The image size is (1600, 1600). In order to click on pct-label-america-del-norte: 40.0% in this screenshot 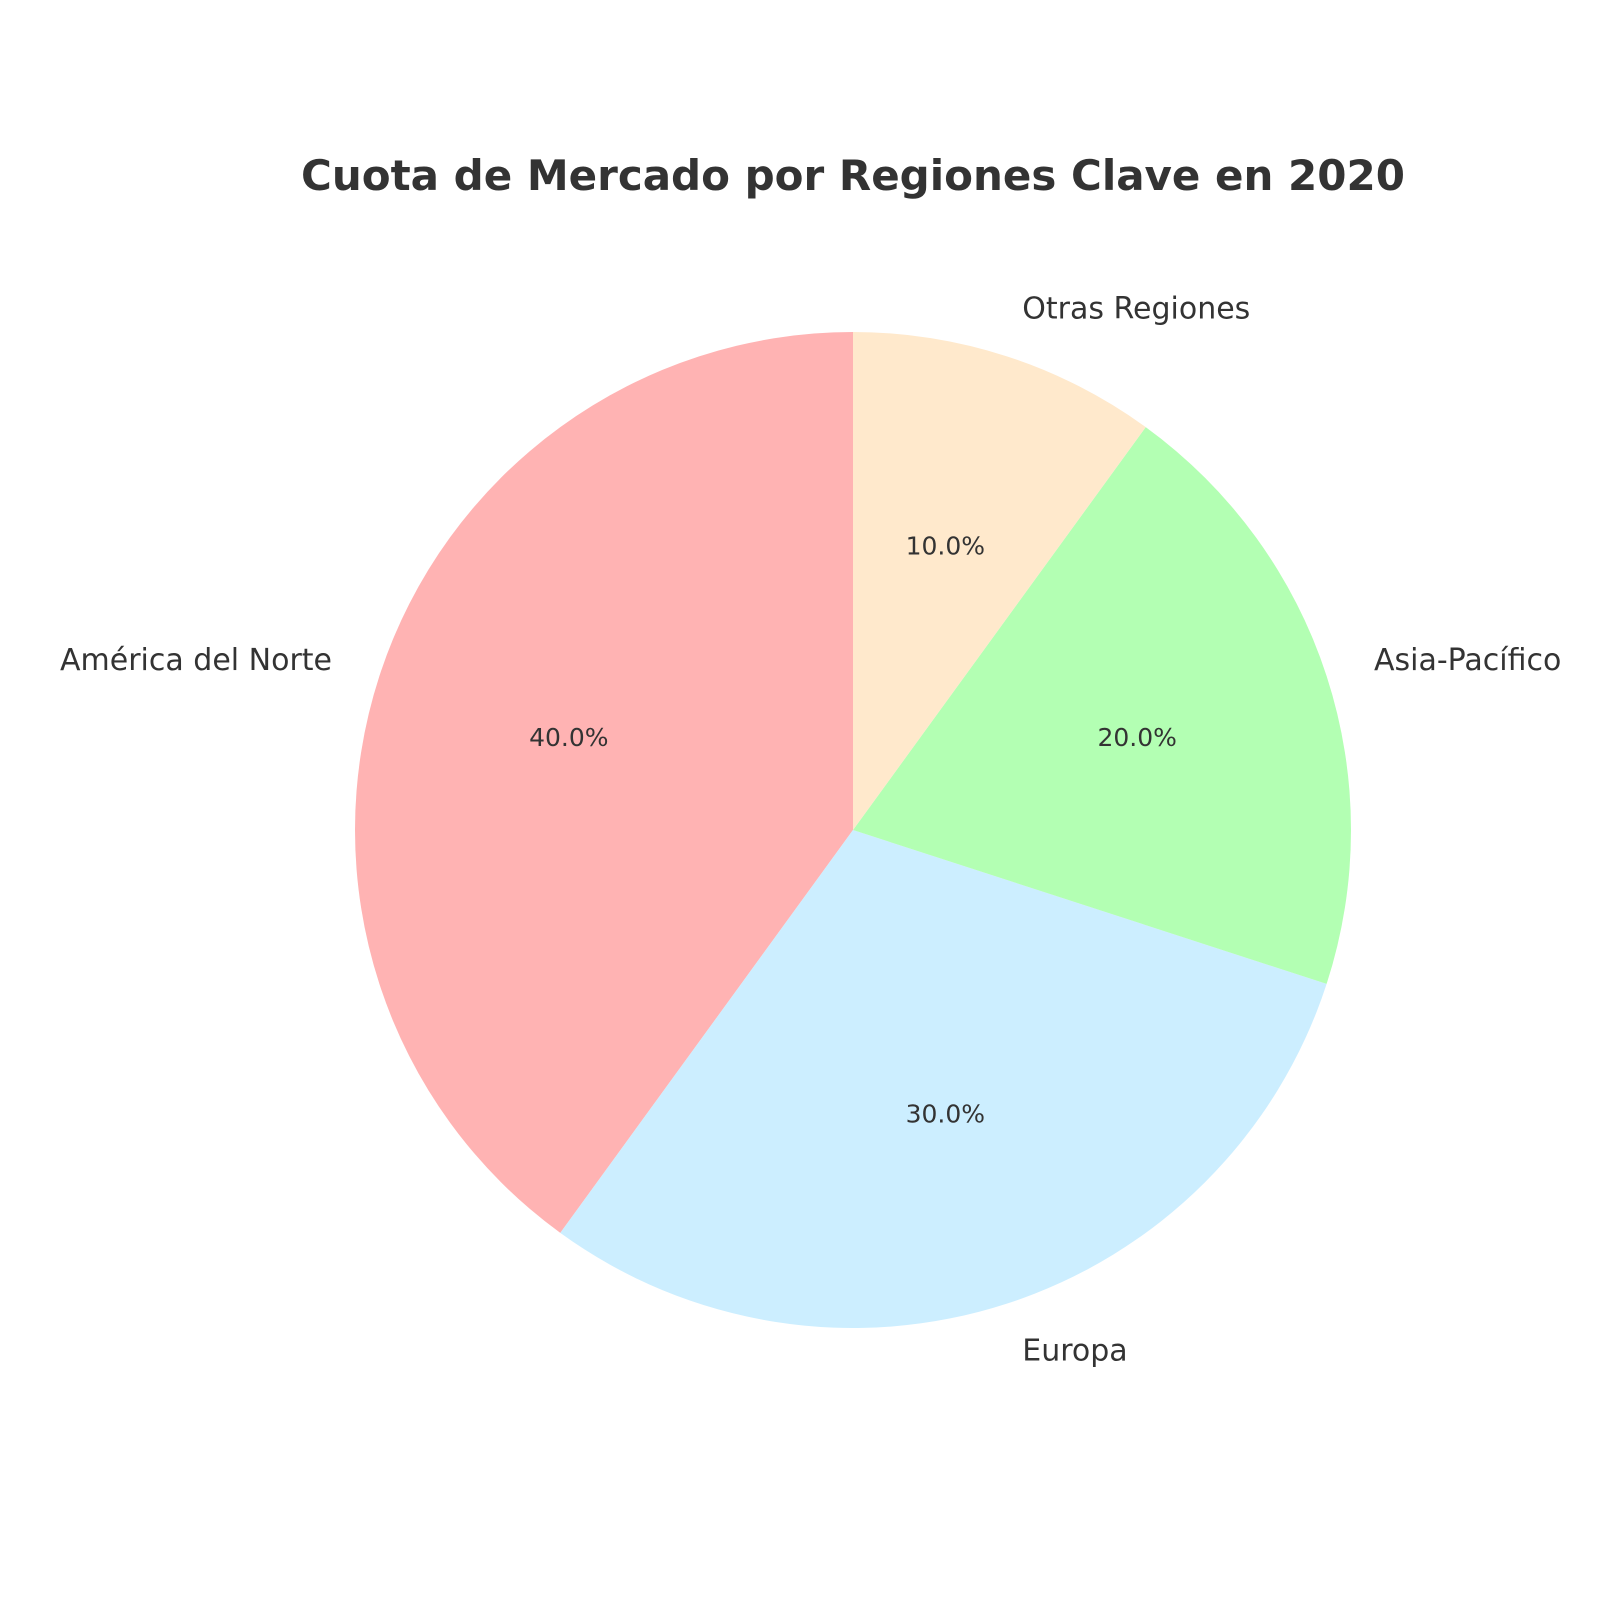, I will do `click(568, 737)`.